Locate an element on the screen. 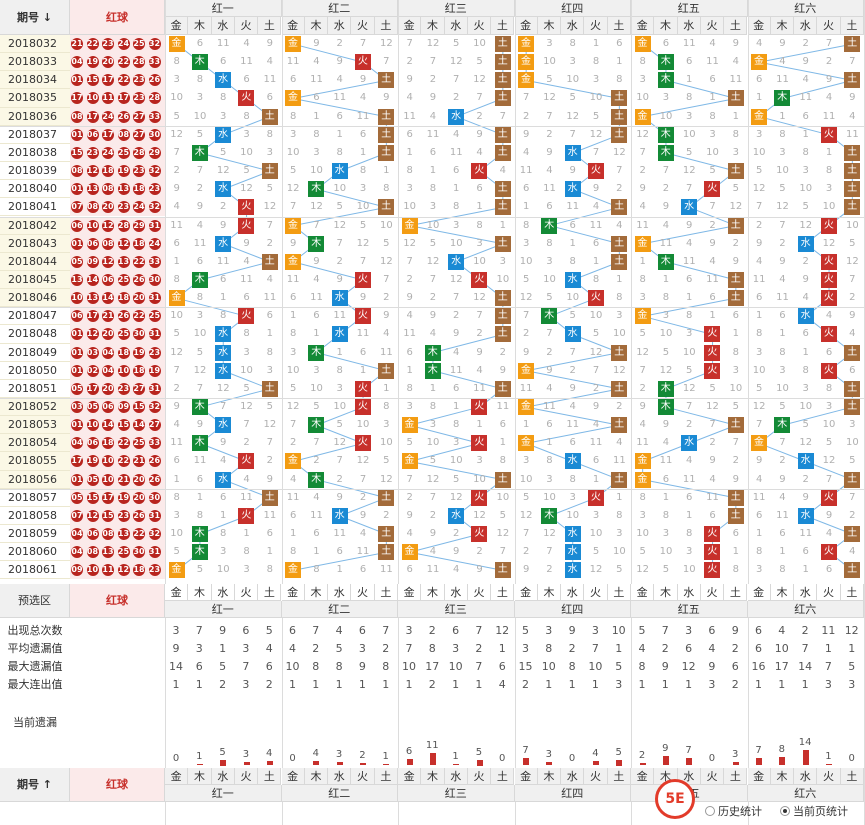  current-miss-value: 0 is located at coordinates (502, 758).